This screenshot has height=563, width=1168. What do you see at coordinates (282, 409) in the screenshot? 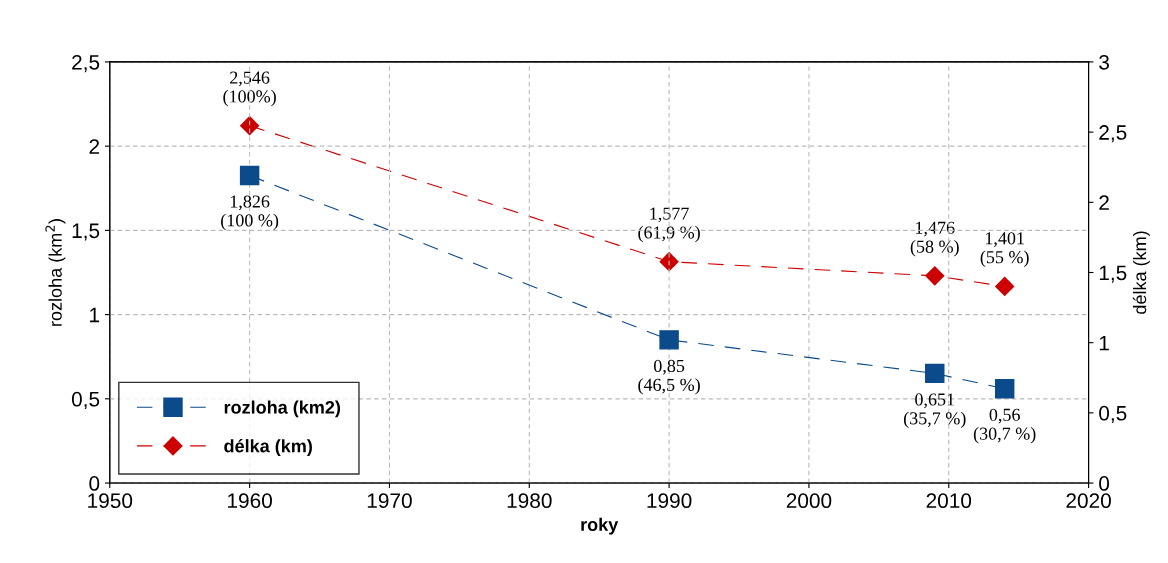
I see `legend-label: rozloha (km2)` at bounding box center [282, 409].